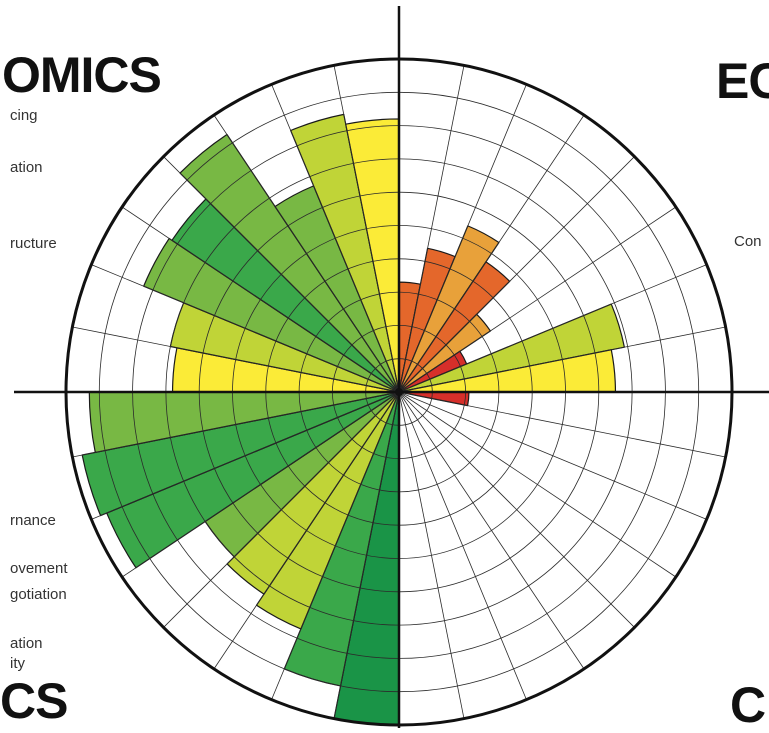 The height and width of the screenshot is (733, 769). I want to click on center-hub, so click(399, 392).